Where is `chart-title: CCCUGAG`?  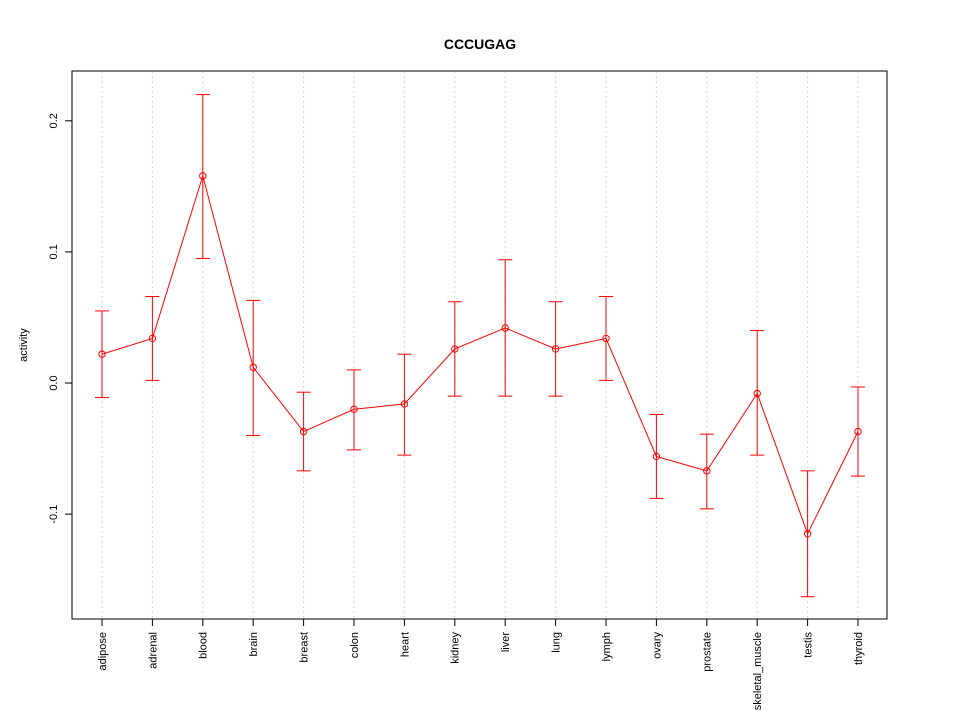 chart-title: CCCUGAG is located at coordinates (480, 44).